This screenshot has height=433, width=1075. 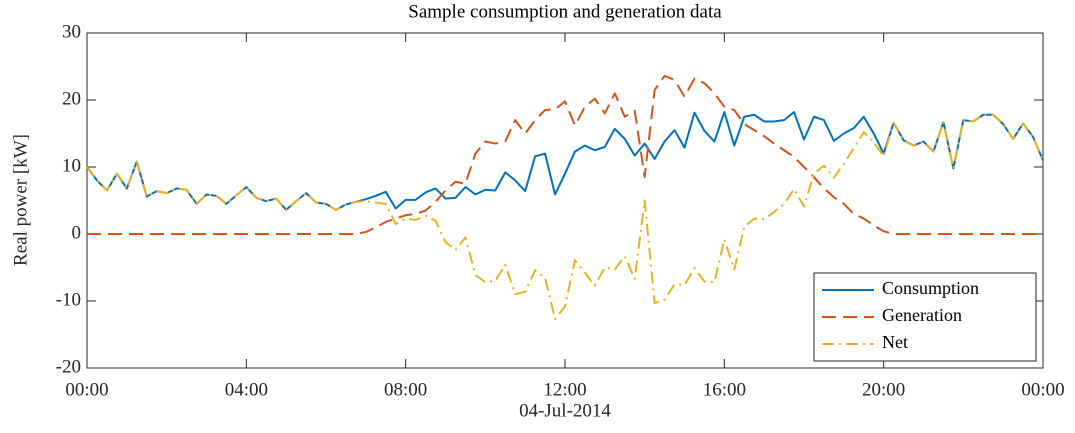 What do you see at coordinates (895, 342) in the screenshot?
I see `legend-label: Net` at bounding box center [895, 342].